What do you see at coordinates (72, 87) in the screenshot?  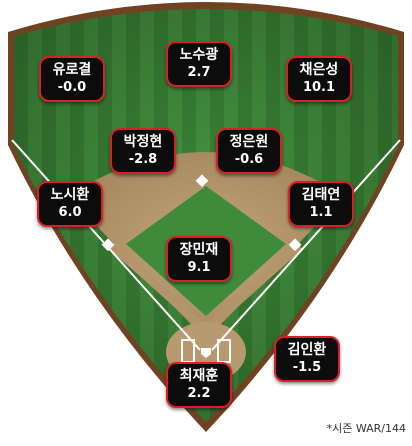 I see `player-war: -0.0` at bounding box center [72, 87].